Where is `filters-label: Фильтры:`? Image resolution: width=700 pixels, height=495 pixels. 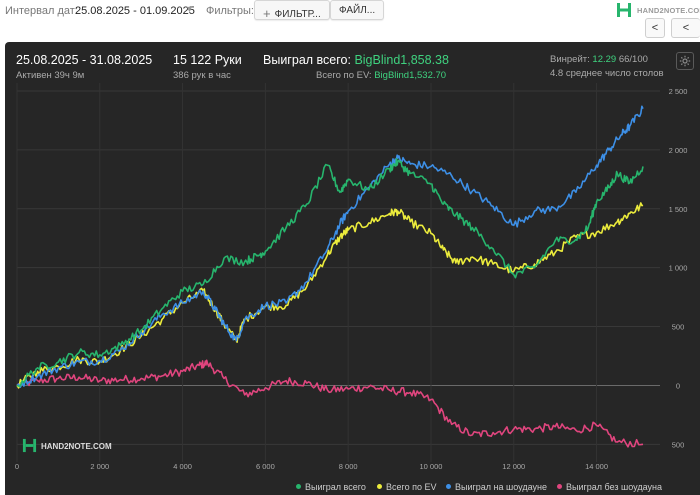
filters-label: Фильтры: is located at coordinates (230, 11).